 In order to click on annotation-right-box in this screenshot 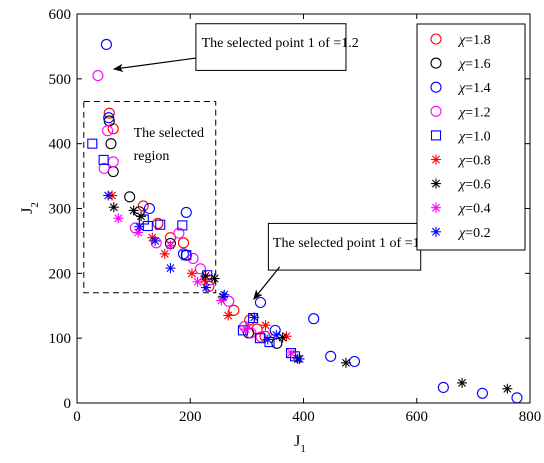, I will do `click(344, 246)`.